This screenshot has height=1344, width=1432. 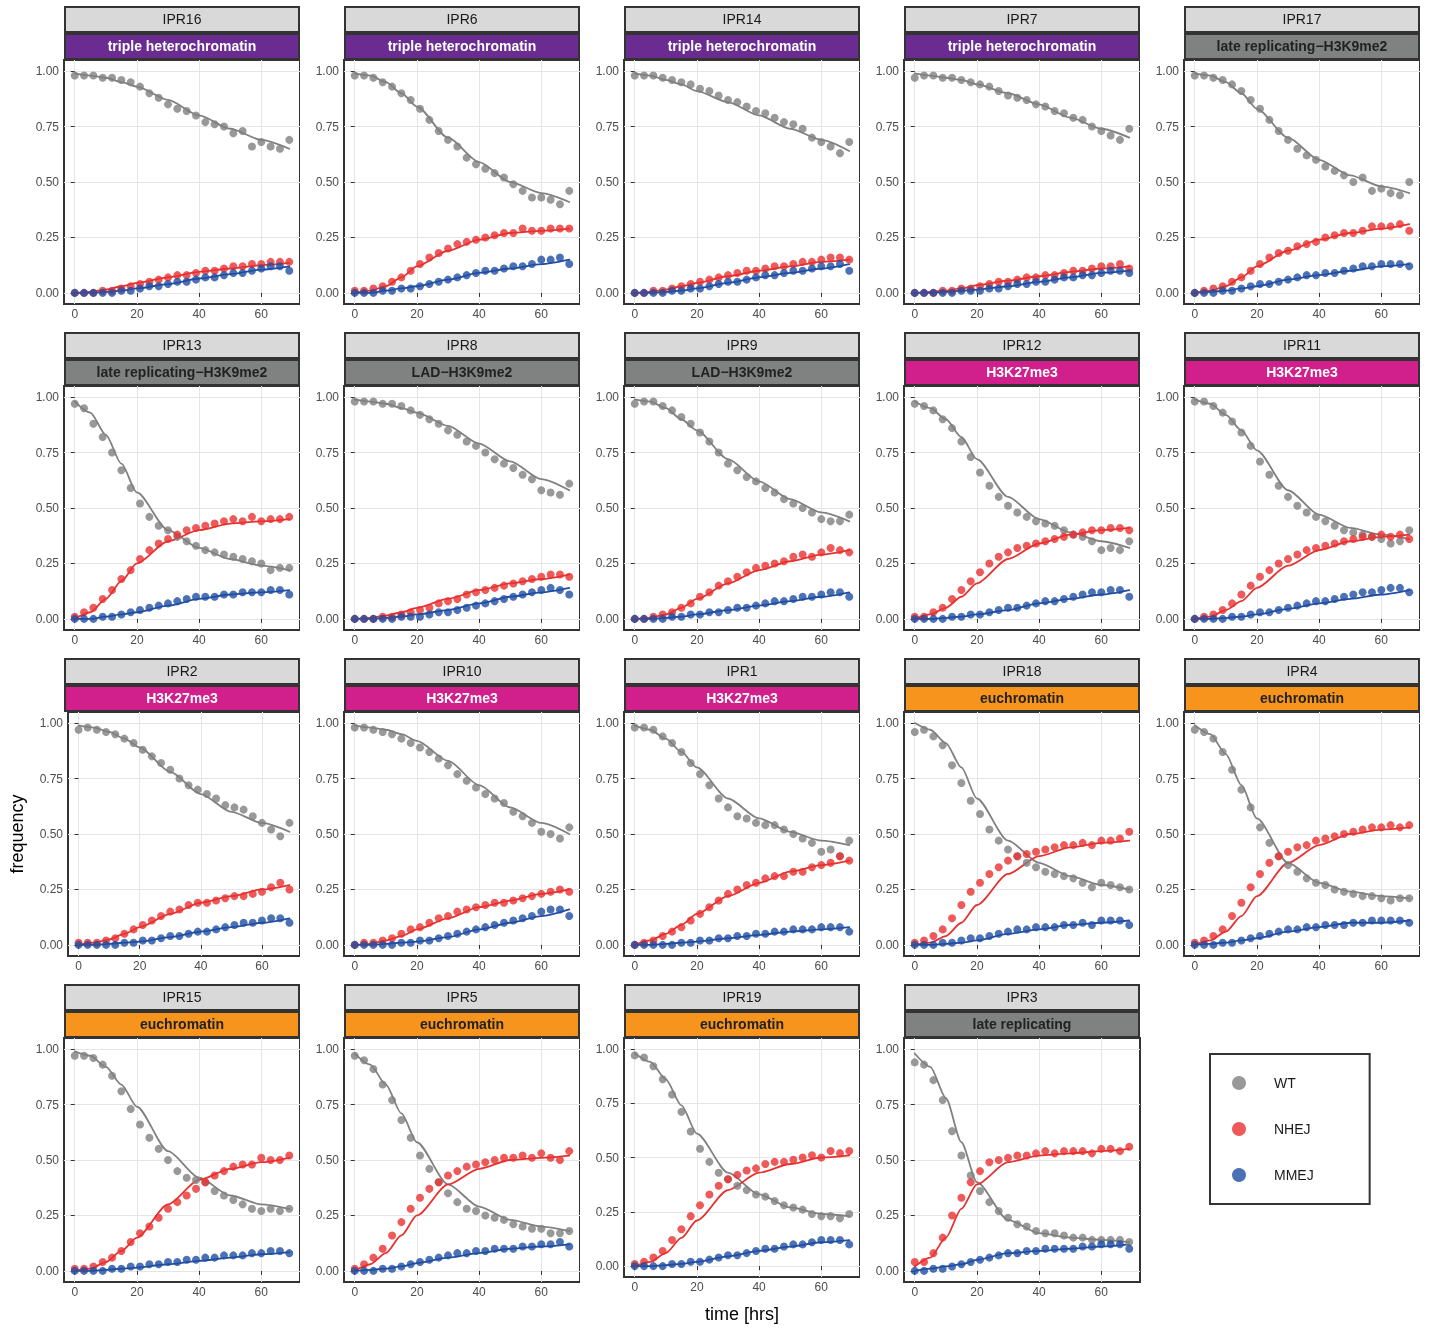 I want to click on chart-title: IPR12, so click(x=1022, y=345).